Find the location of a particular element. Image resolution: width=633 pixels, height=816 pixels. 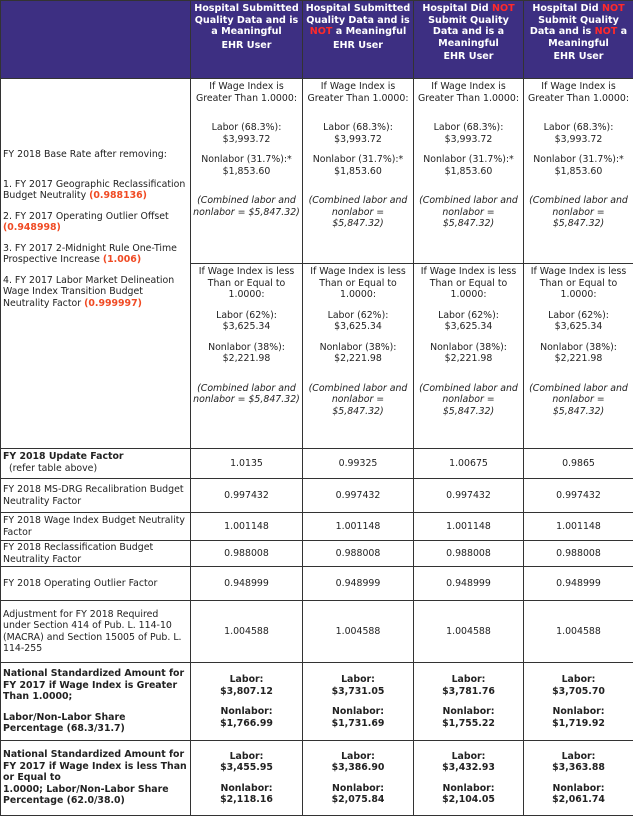

item-factor: (0.988136) is located at coordinates (118, 195).